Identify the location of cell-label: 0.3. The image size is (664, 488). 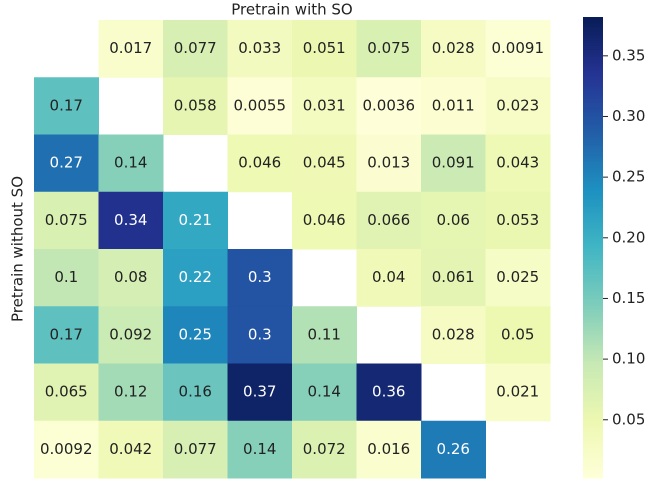
(260, 334).